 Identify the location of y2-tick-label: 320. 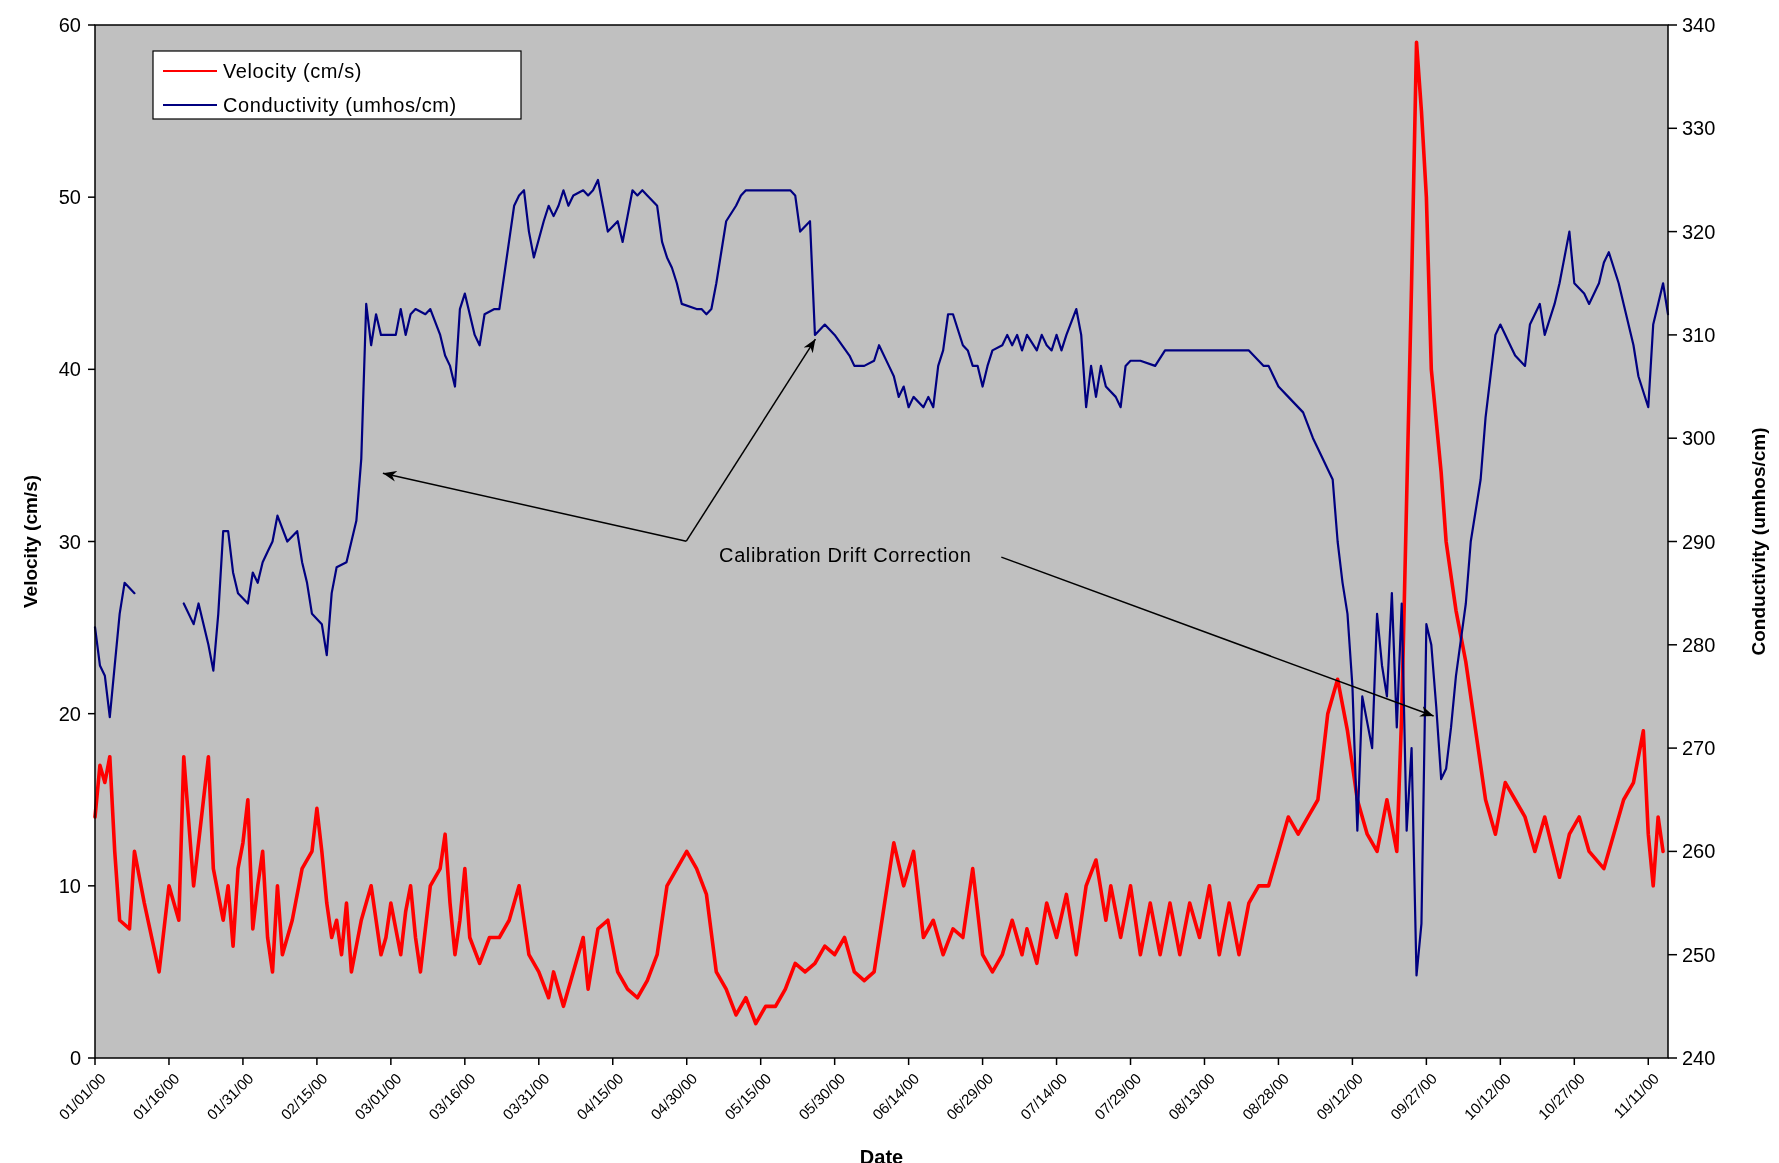
(1699, 231).